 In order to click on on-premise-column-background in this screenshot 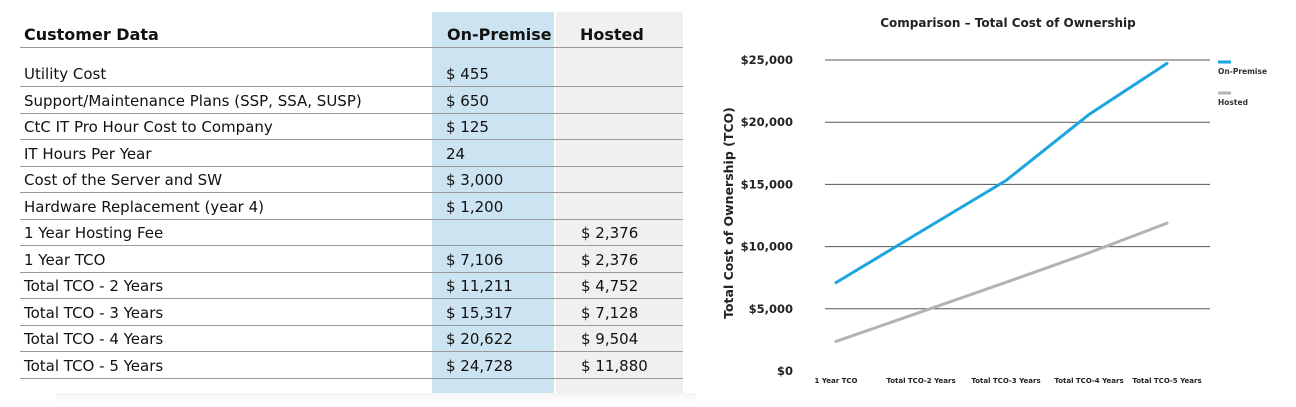, I will do `click(493, 203)`.